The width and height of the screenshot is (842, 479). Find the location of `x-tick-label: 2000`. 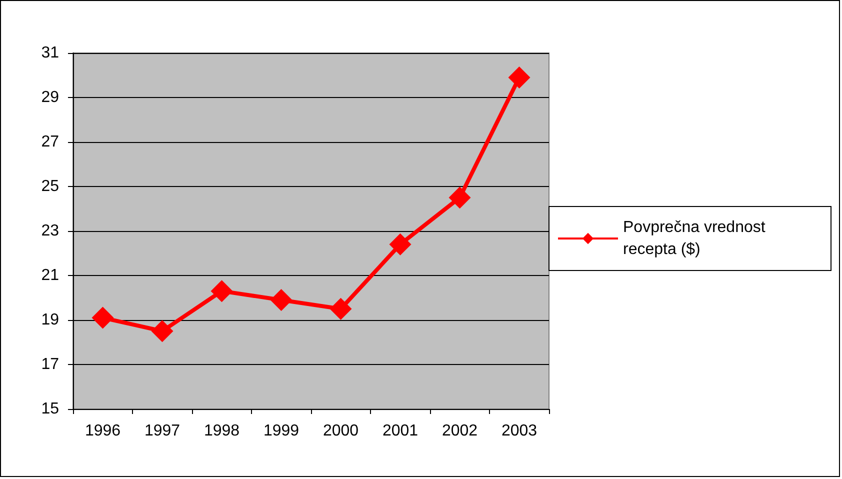

x-tick-label: 2000 is located at coordinates (340, 431).